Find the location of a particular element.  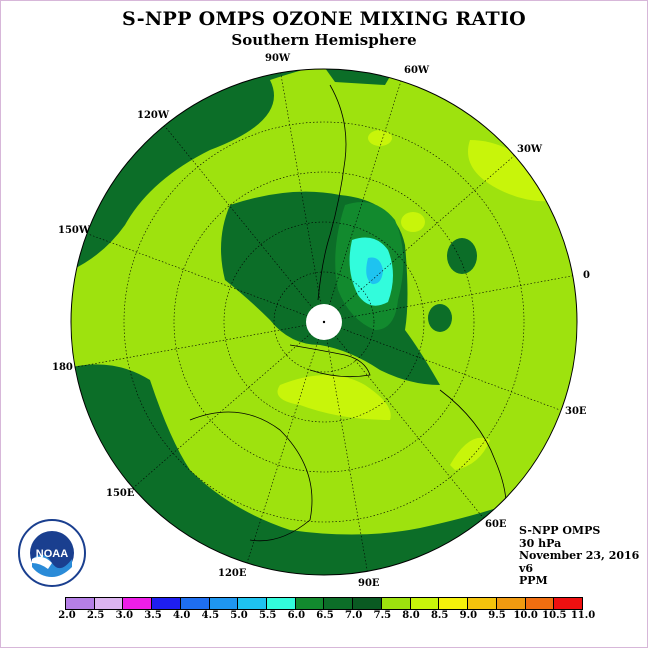

info-date: November 23, 2016 is located at coordinates (579, 555).